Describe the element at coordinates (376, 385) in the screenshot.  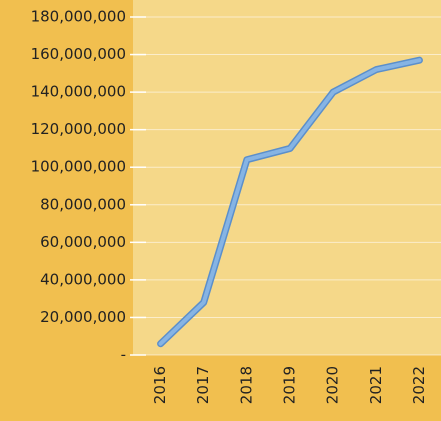
I see `x-tick-label: 2021` at that location.